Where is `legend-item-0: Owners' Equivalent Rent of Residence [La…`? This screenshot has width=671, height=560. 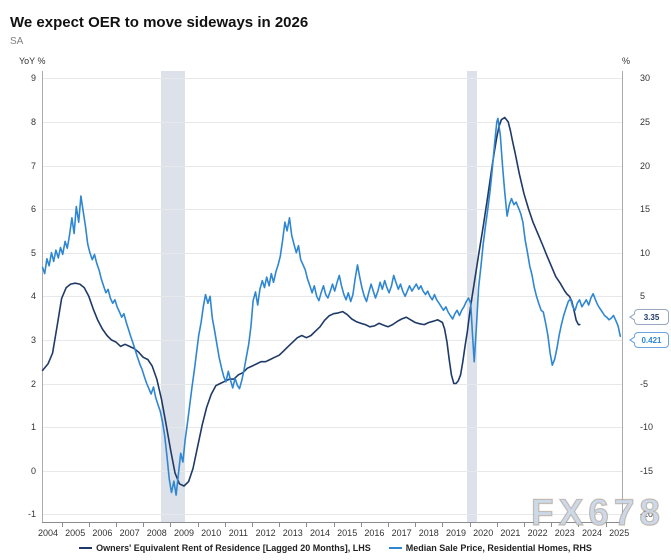 legend-item-0: Owners' Equivalent Rent of Residence [La… is located at coordinates (225, 548).